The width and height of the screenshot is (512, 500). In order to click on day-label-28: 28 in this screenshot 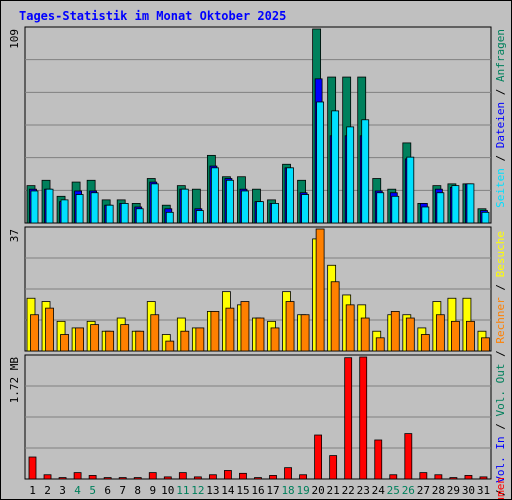, I will do `click(438, 490)`.